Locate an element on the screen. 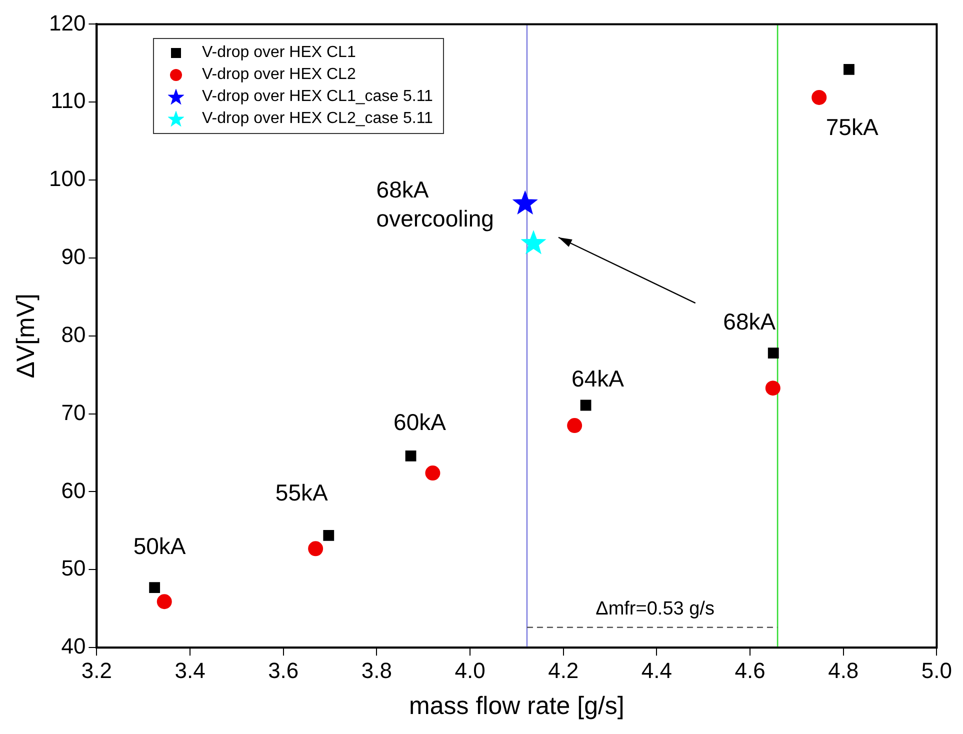  y-tick-label: 100 is located at coordinates (67, 179).